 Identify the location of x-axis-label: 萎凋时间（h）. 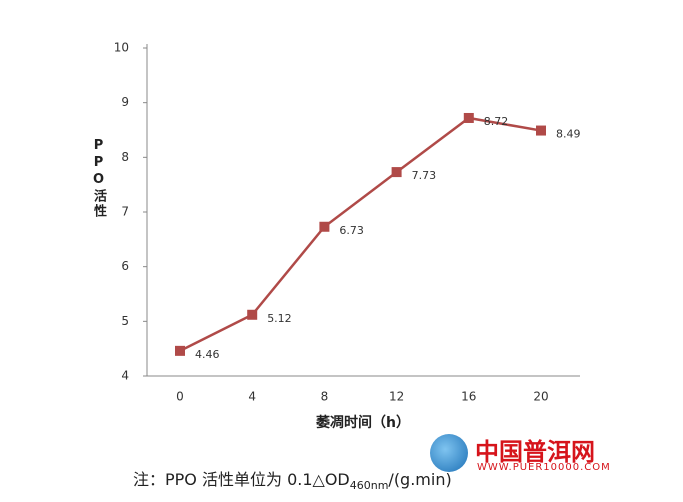
(362, 422).